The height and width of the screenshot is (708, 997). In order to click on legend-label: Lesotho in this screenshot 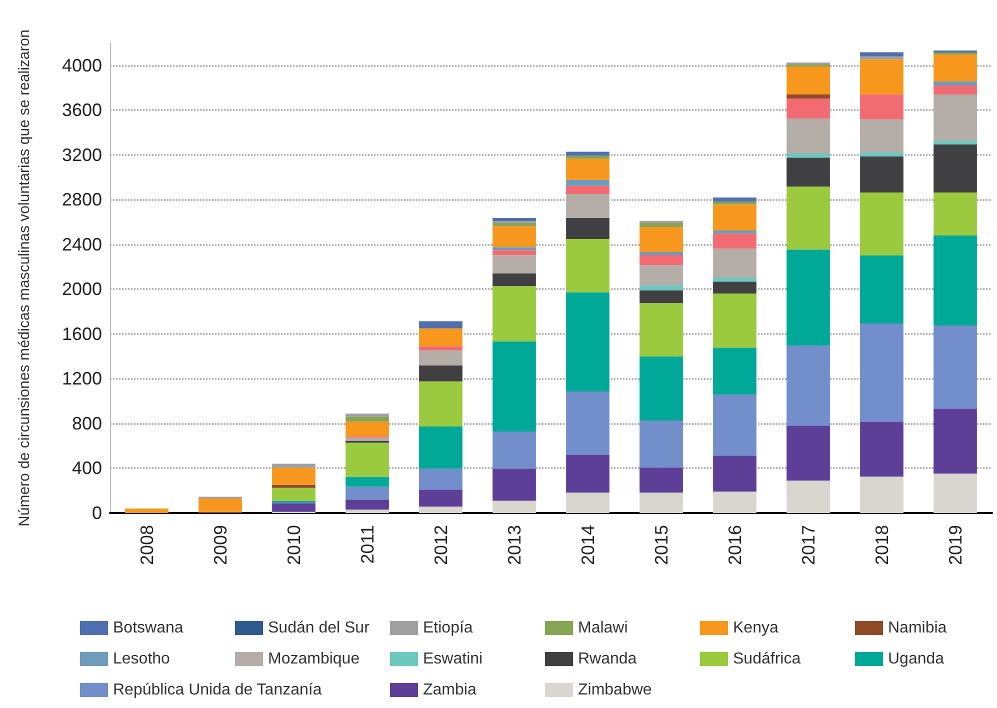, I will do `click(141, 659)`.